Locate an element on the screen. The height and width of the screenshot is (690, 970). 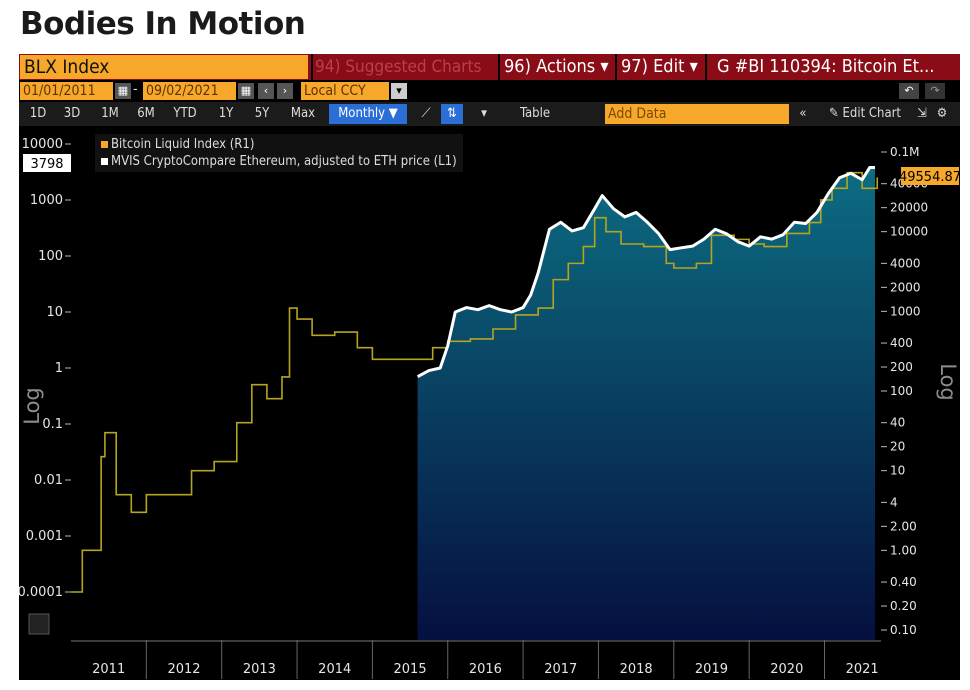
left-current-value: 3798 is located at coordinates (46, 164).